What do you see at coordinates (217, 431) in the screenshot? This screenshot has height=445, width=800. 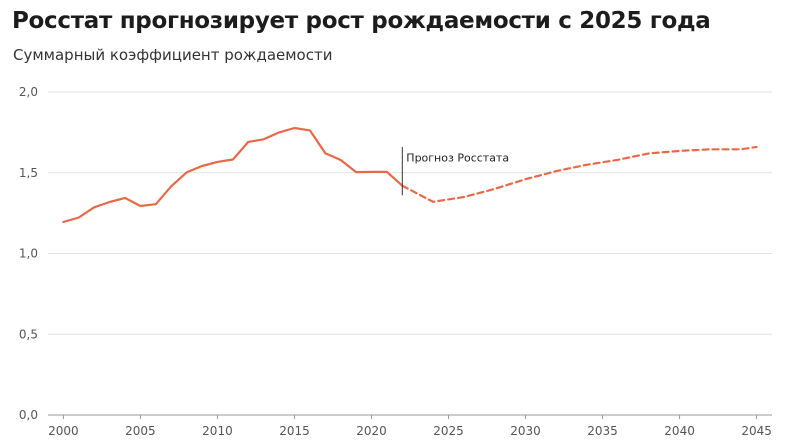 I see `x-tick-label: 2010` at bounding box center [217, 431].